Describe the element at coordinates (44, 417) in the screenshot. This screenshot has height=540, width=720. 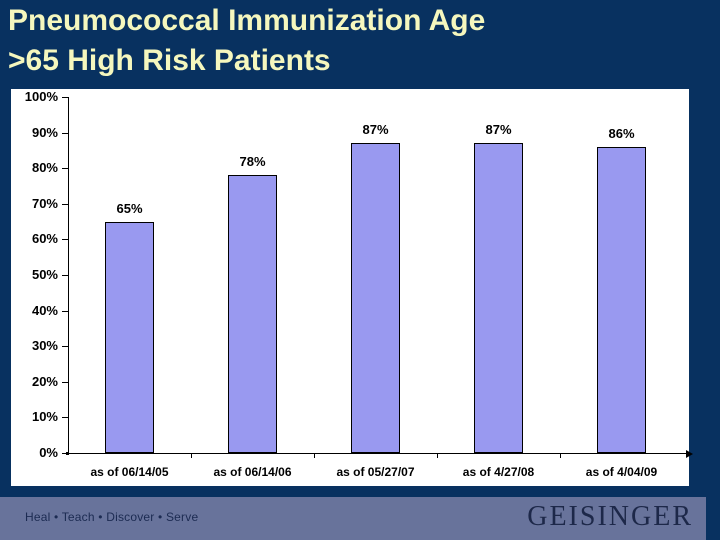
I see `y-tick-label: 10%` at that location.